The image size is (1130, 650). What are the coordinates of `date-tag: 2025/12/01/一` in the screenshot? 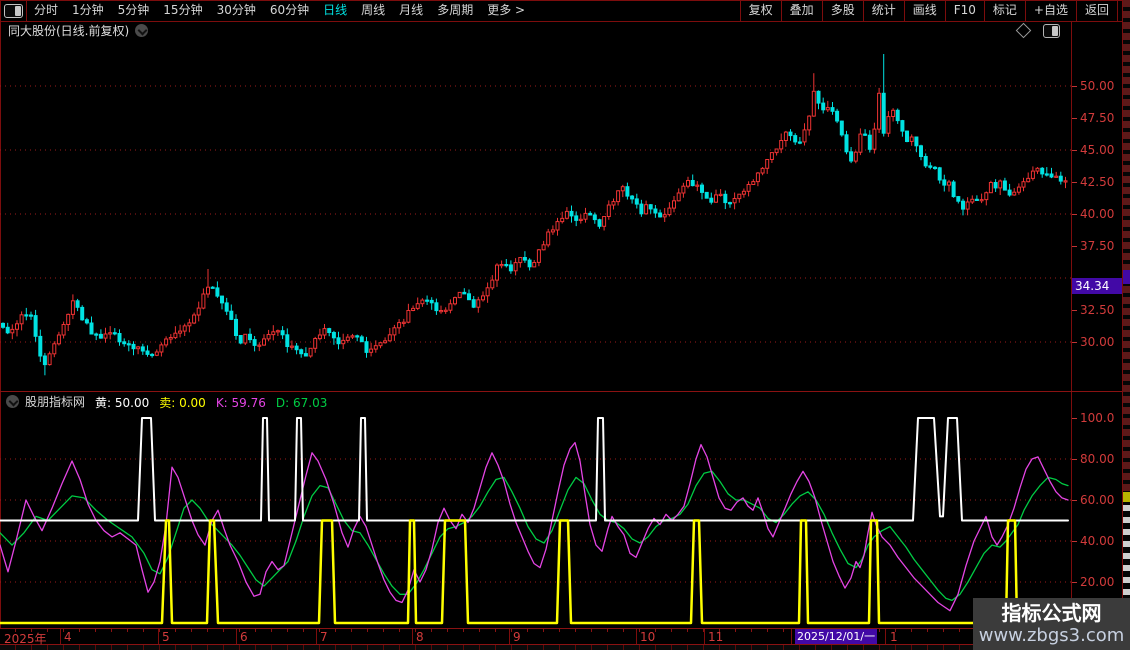 It's located at (836, 636).